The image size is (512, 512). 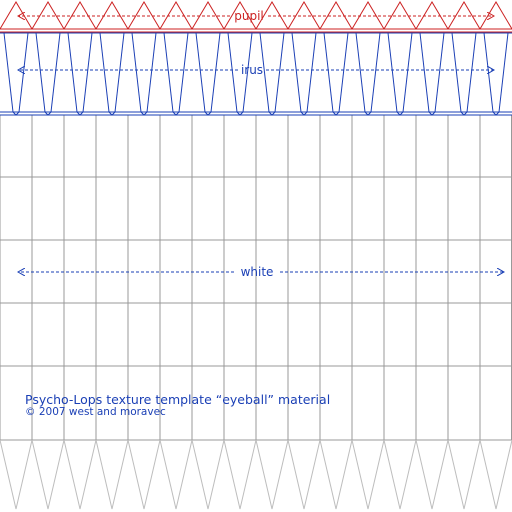 I want to click on irus-label: irus, so click(x=252, y=70).